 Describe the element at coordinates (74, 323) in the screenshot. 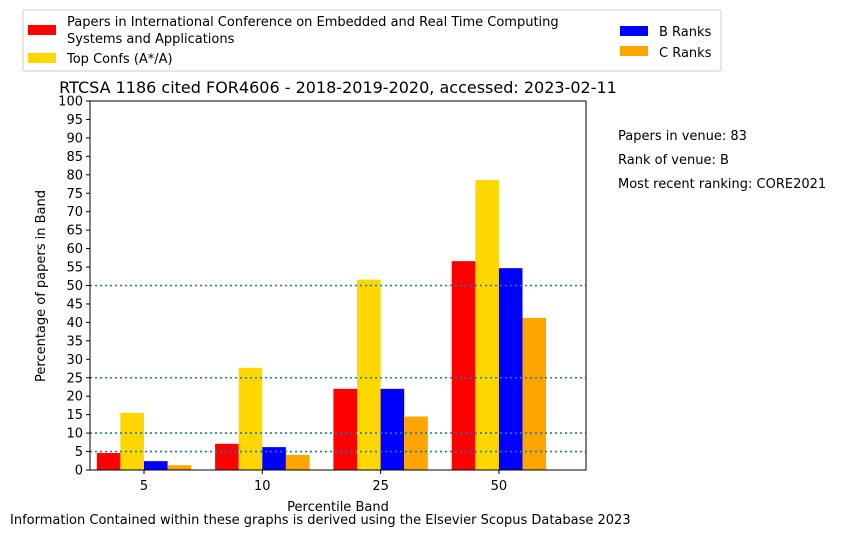

I see `y-tick-label-40: 40` at that location.